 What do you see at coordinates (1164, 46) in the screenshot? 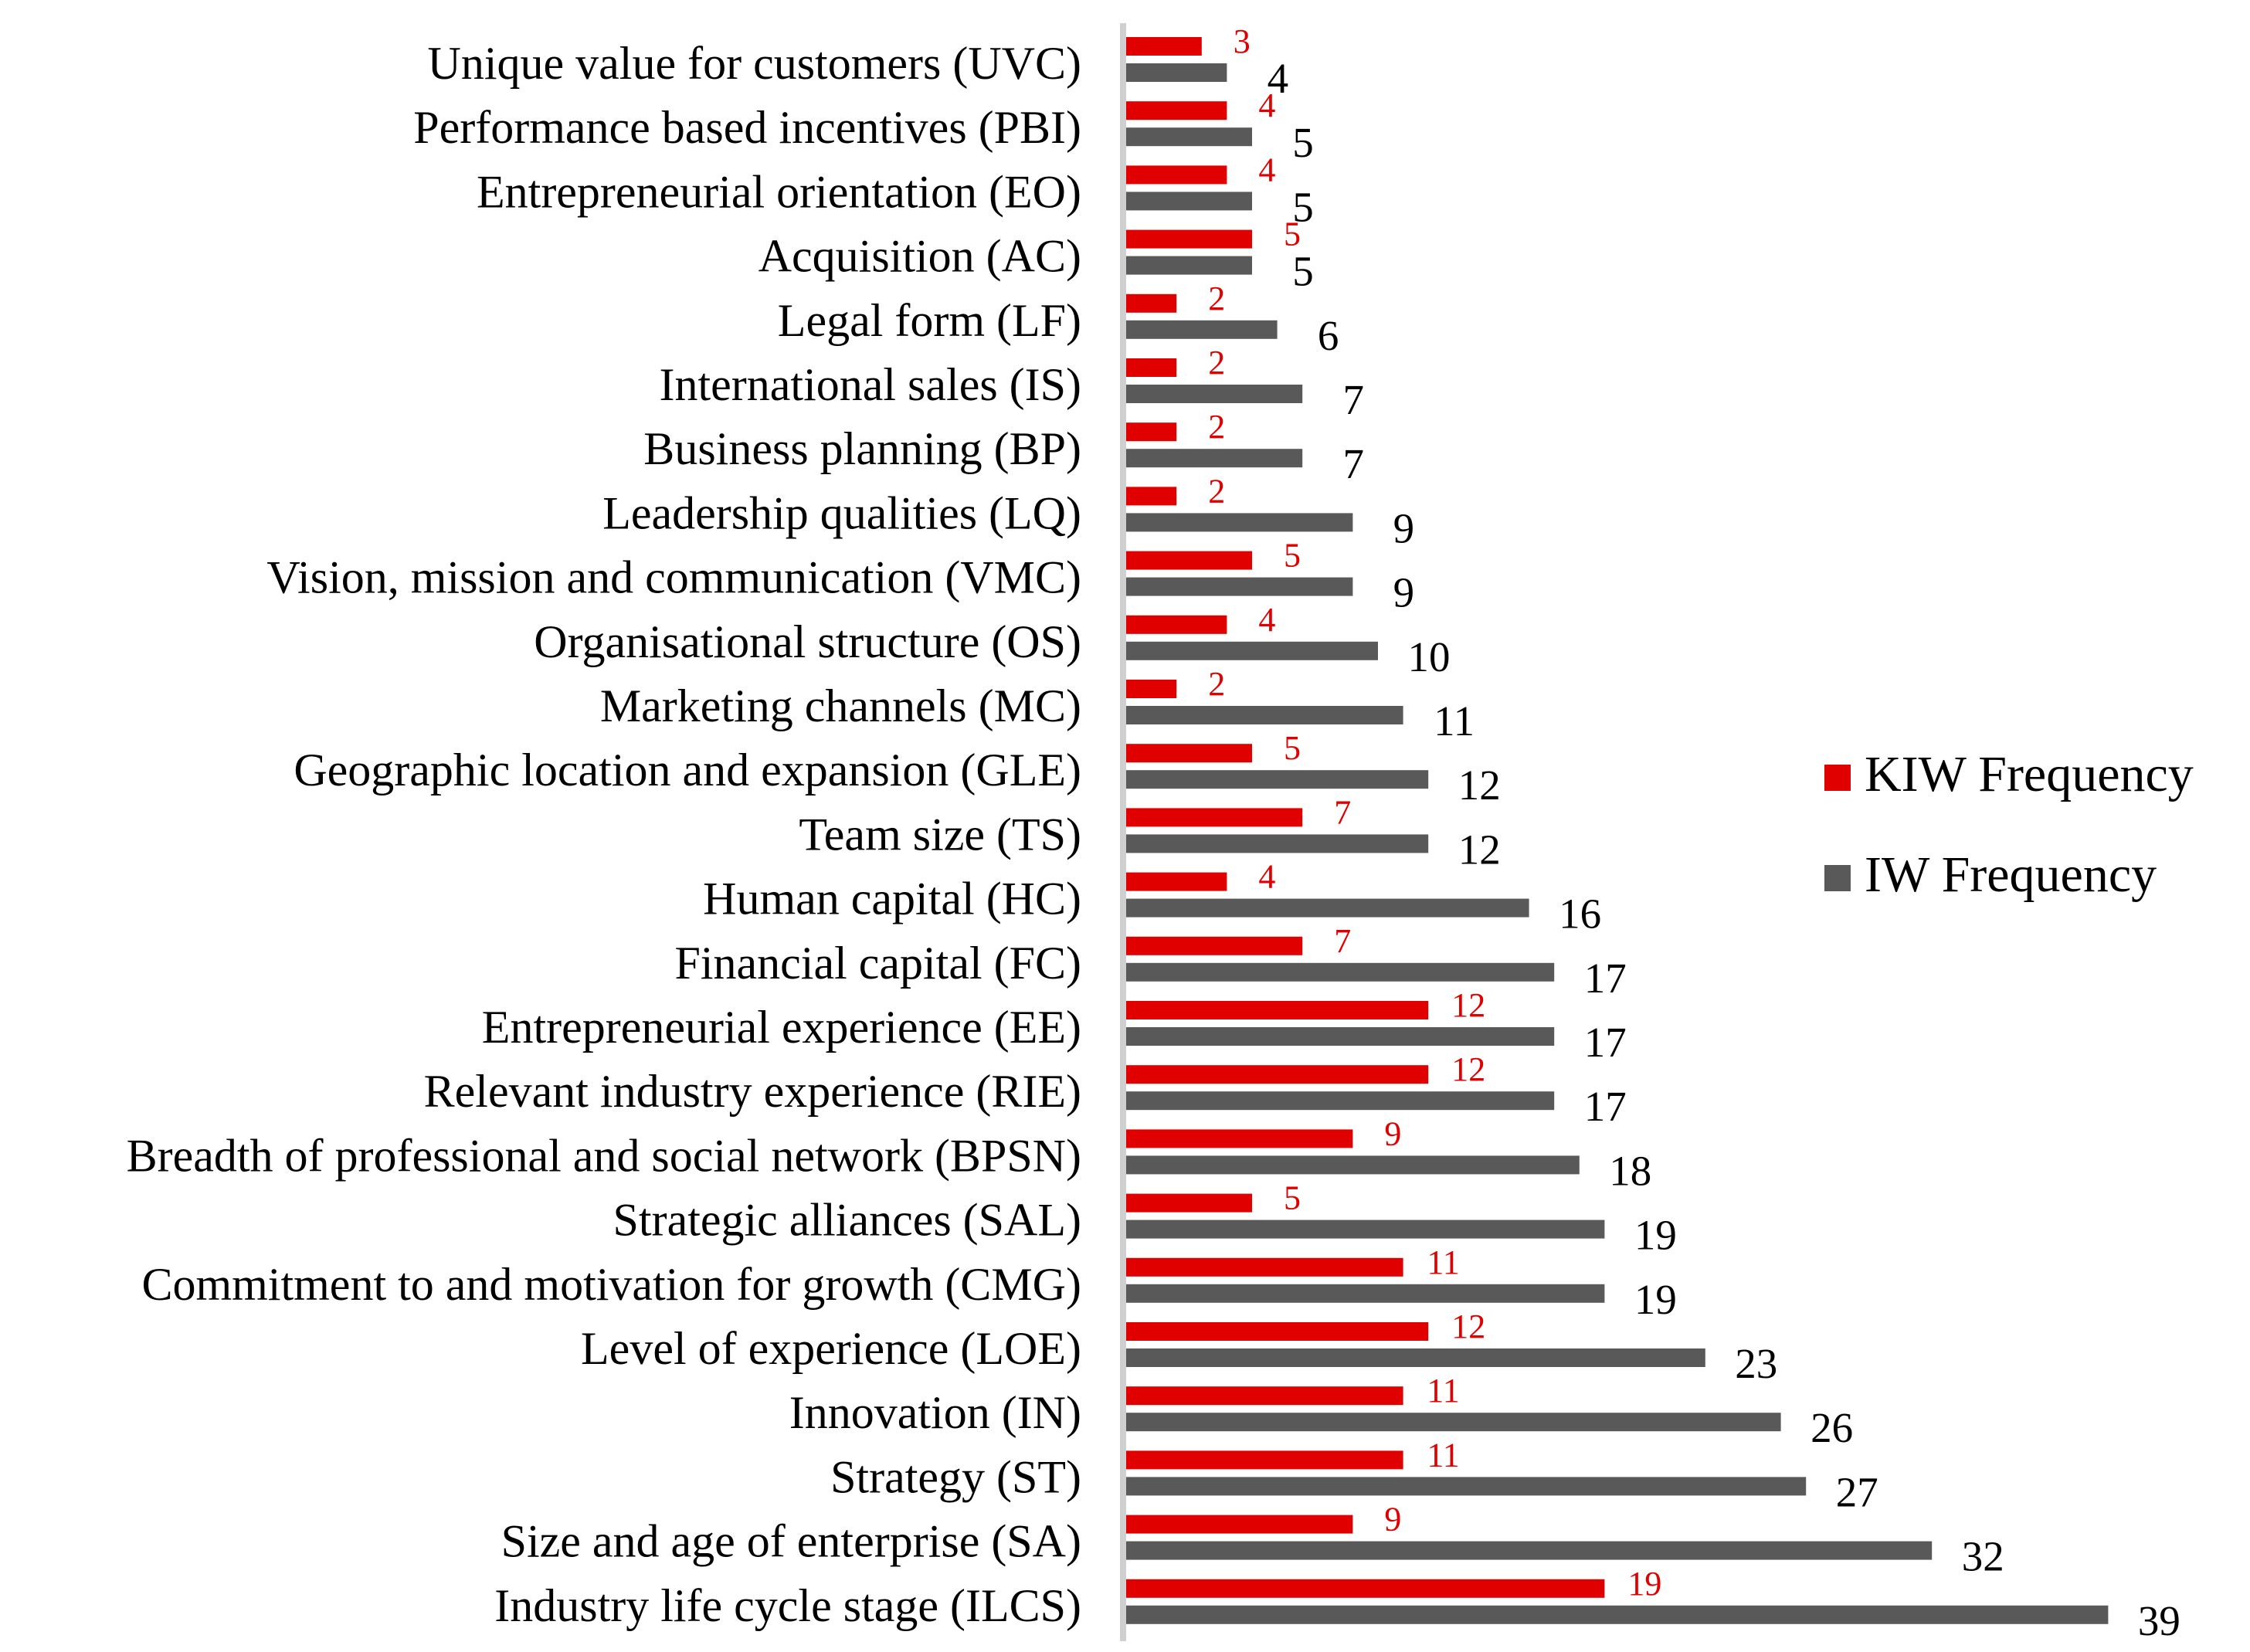
I see `bar-kiw-uvc` at bounding box center [1164, 46].